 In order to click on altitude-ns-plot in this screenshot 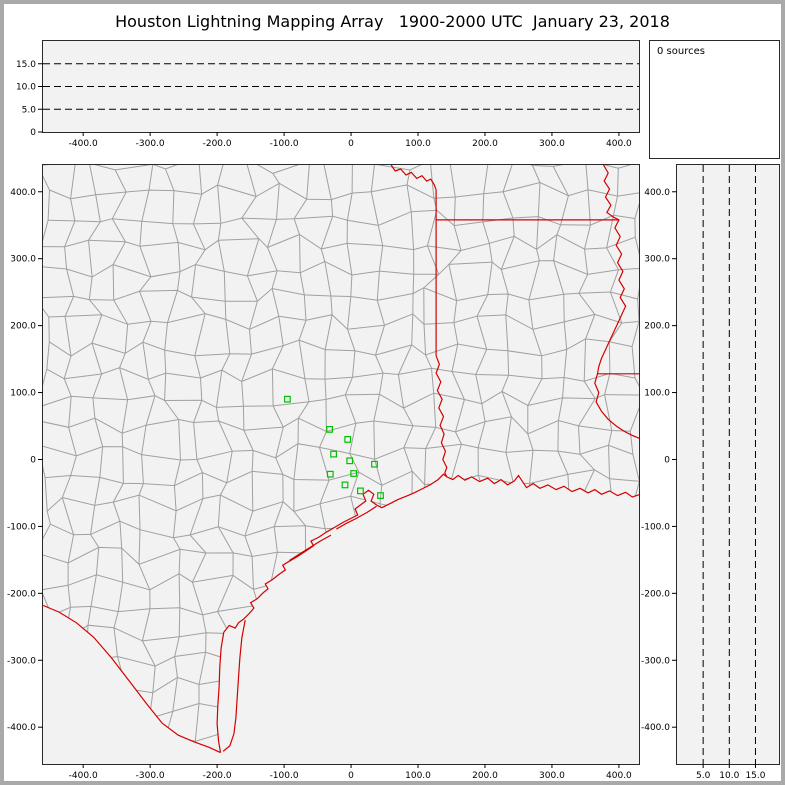, I will do `click(728, 464)`.